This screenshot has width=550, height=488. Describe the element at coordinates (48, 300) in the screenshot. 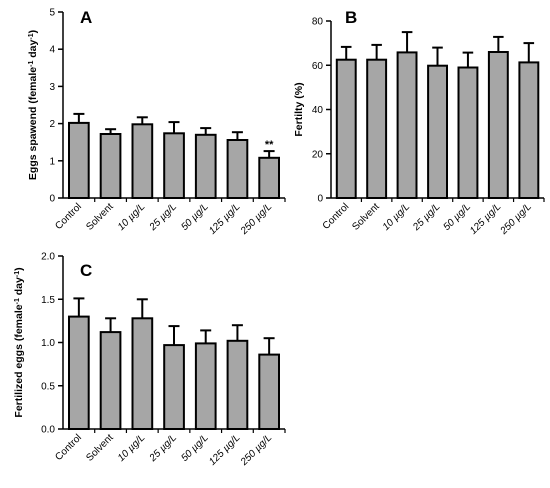

I see `y-tick-label: 1.5` at that location.